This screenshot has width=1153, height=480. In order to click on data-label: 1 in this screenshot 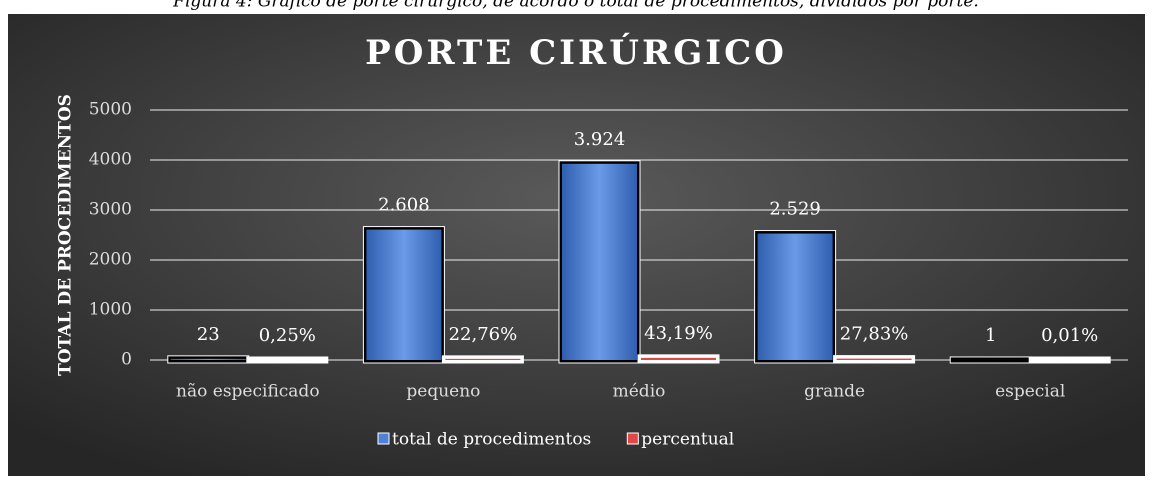, I will do `click(990, 335)`.